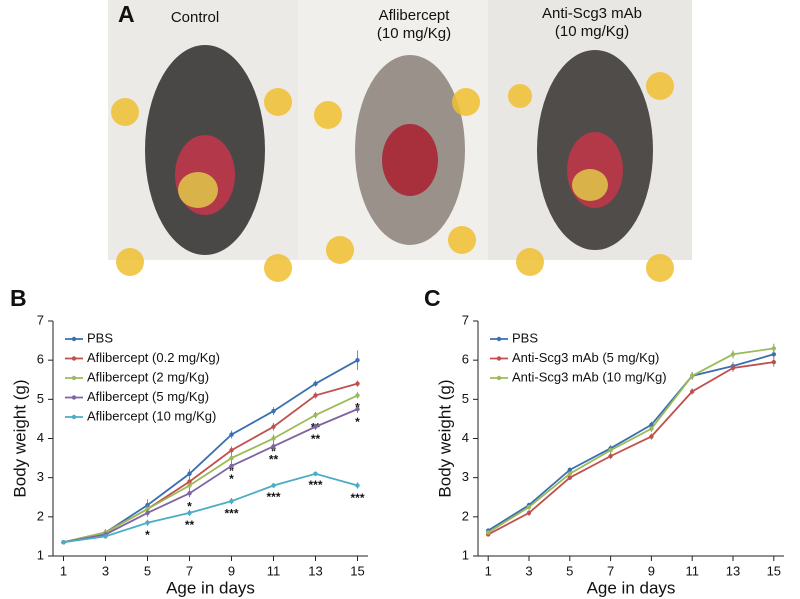 The width and height of the screenshot is (800, 599). What do you see at coordinates (415, 15) in the screenshot?
I see `caption: Aflibercept` at bounding box center [415, 15].